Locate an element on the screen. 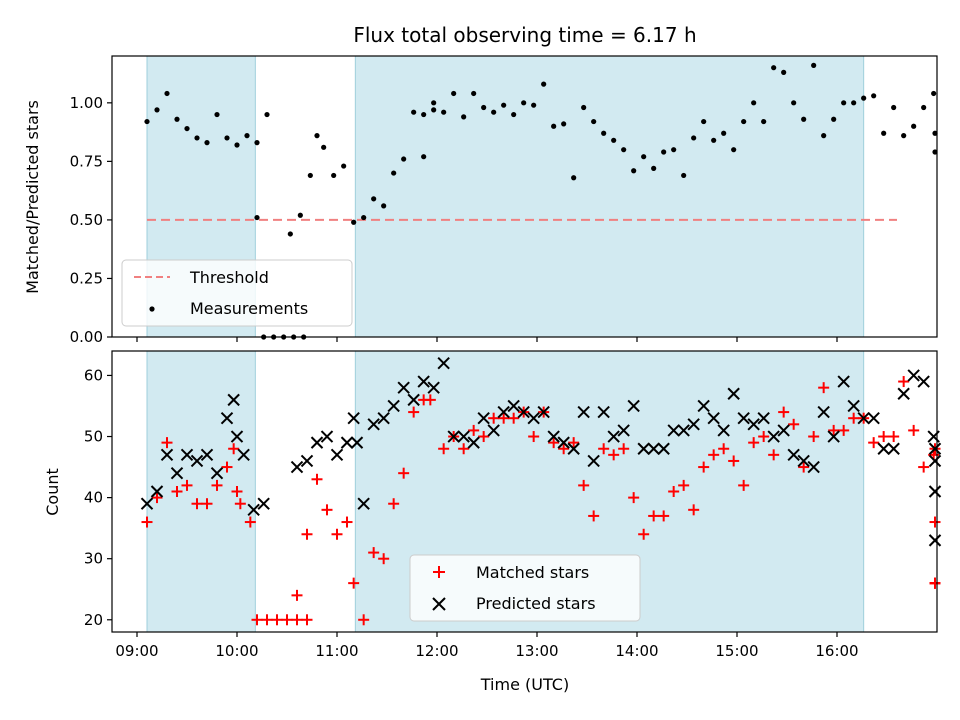 Image resolution: width=960 pixels, height=720 pixels. y-tick-label: 20 is located at coordinates (93, 620).